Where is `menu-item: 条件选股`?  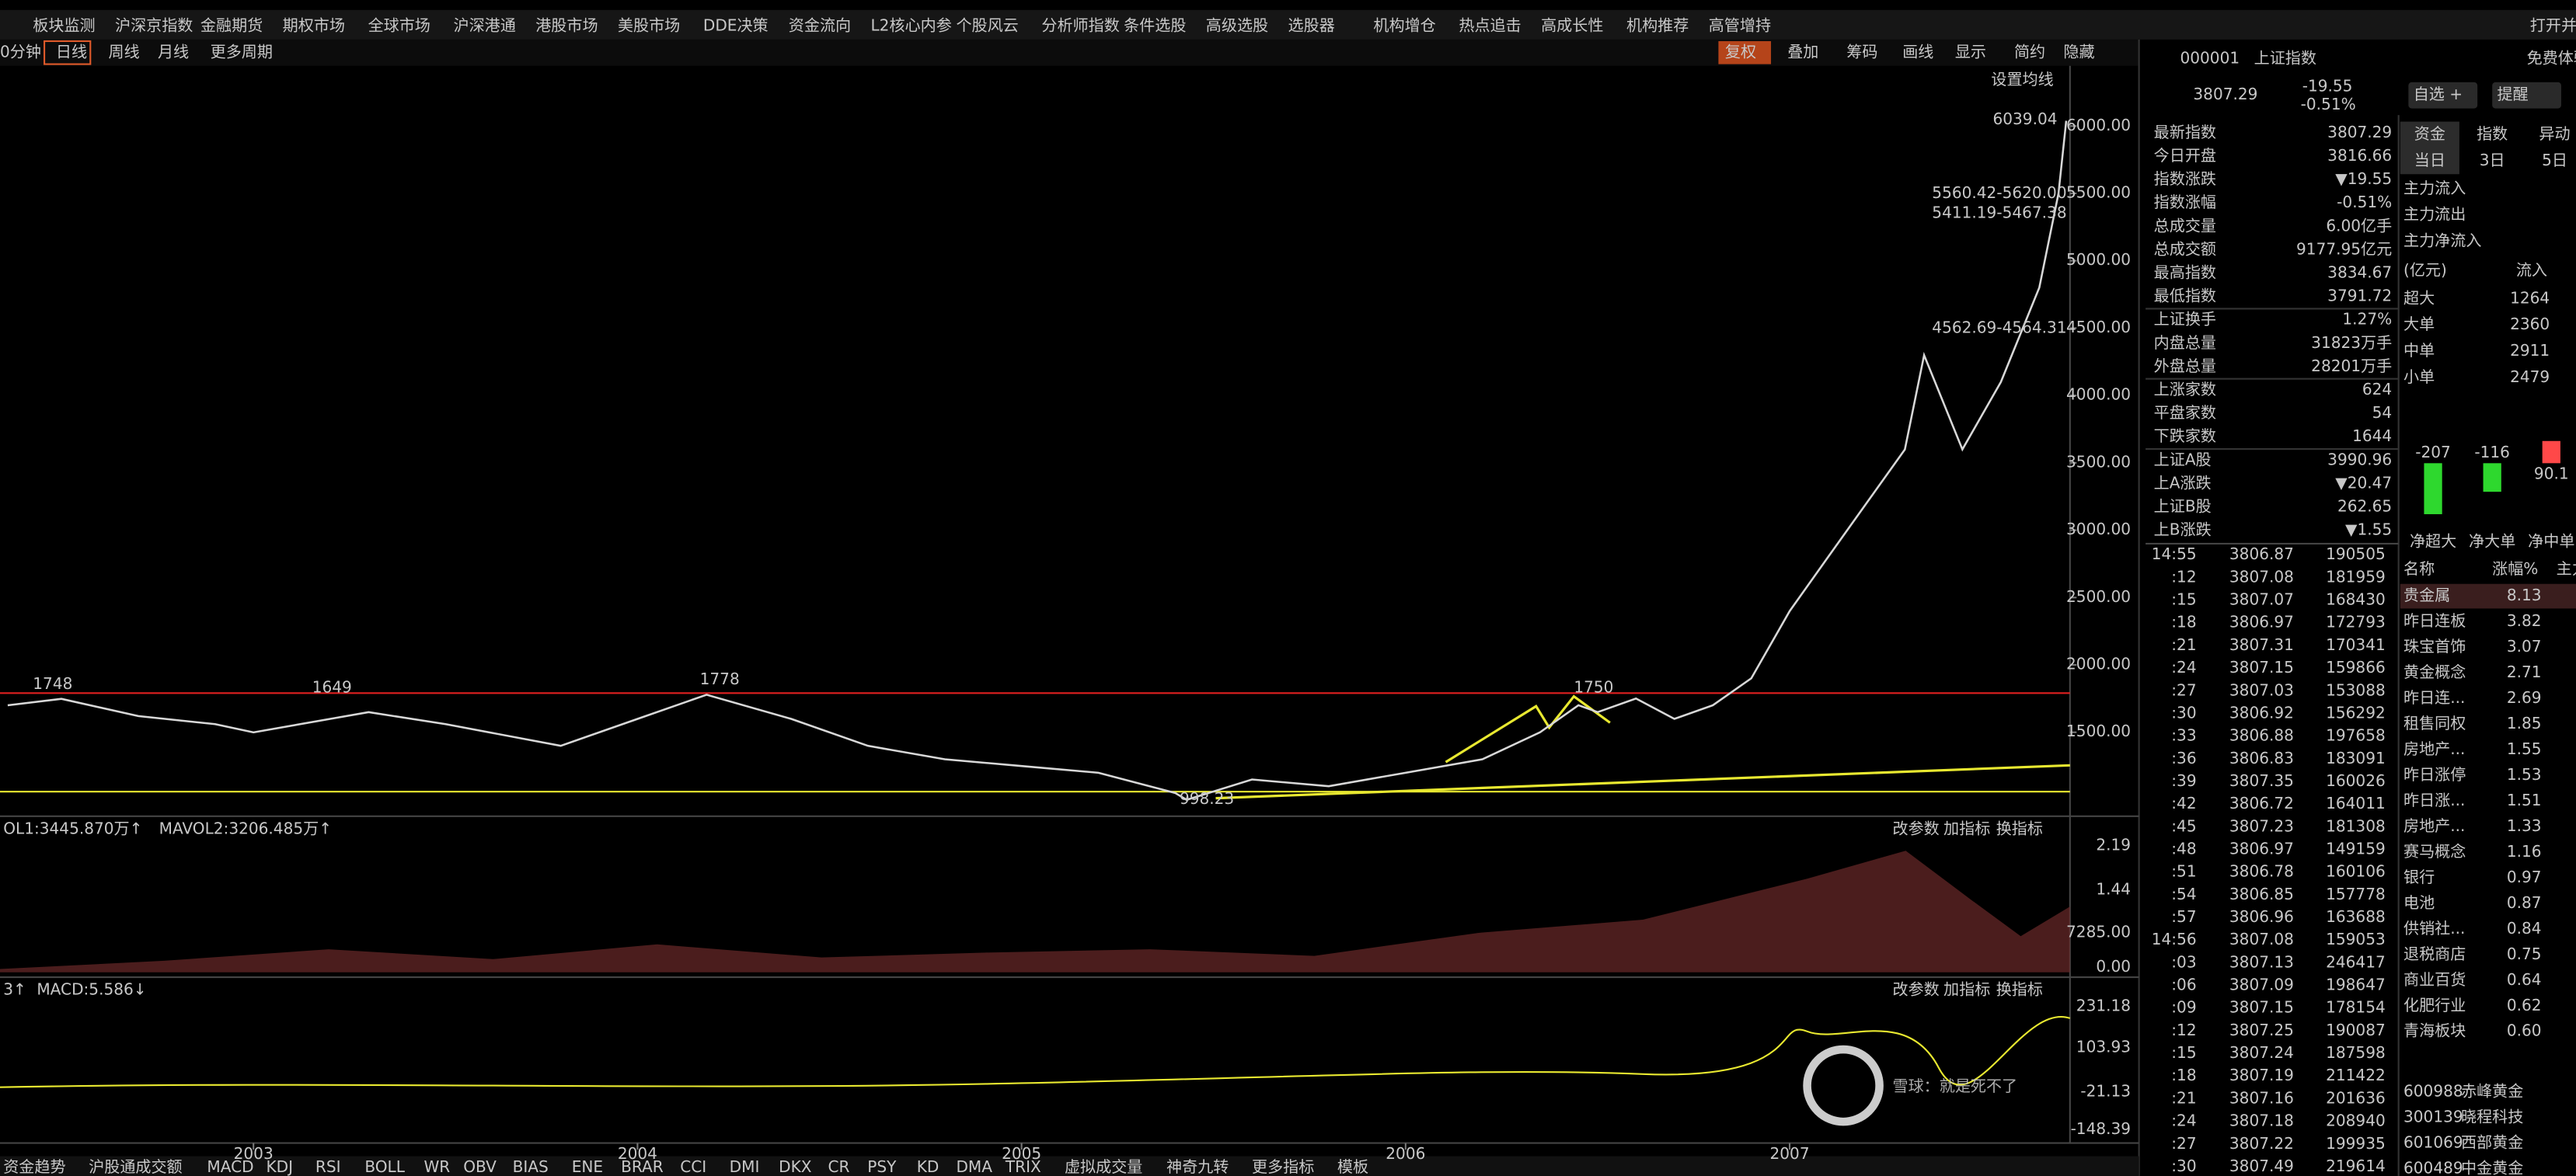 menu-item: 条件选股 is located at coordinates (1155, 25).